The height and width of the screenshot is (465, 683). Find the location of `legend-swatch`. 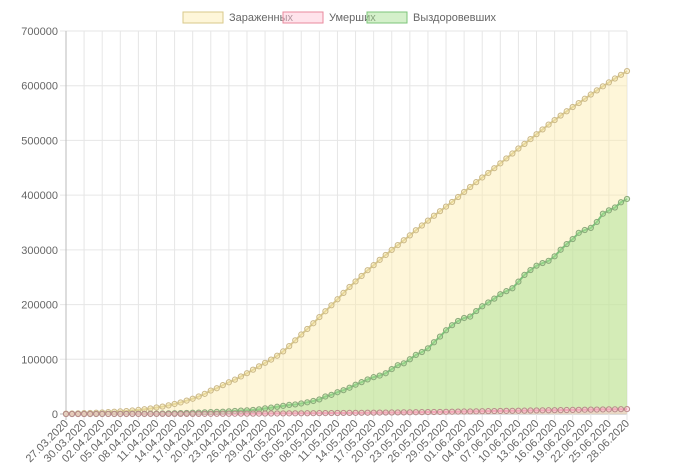

legend-swatch is located at coordinates (303, 17).